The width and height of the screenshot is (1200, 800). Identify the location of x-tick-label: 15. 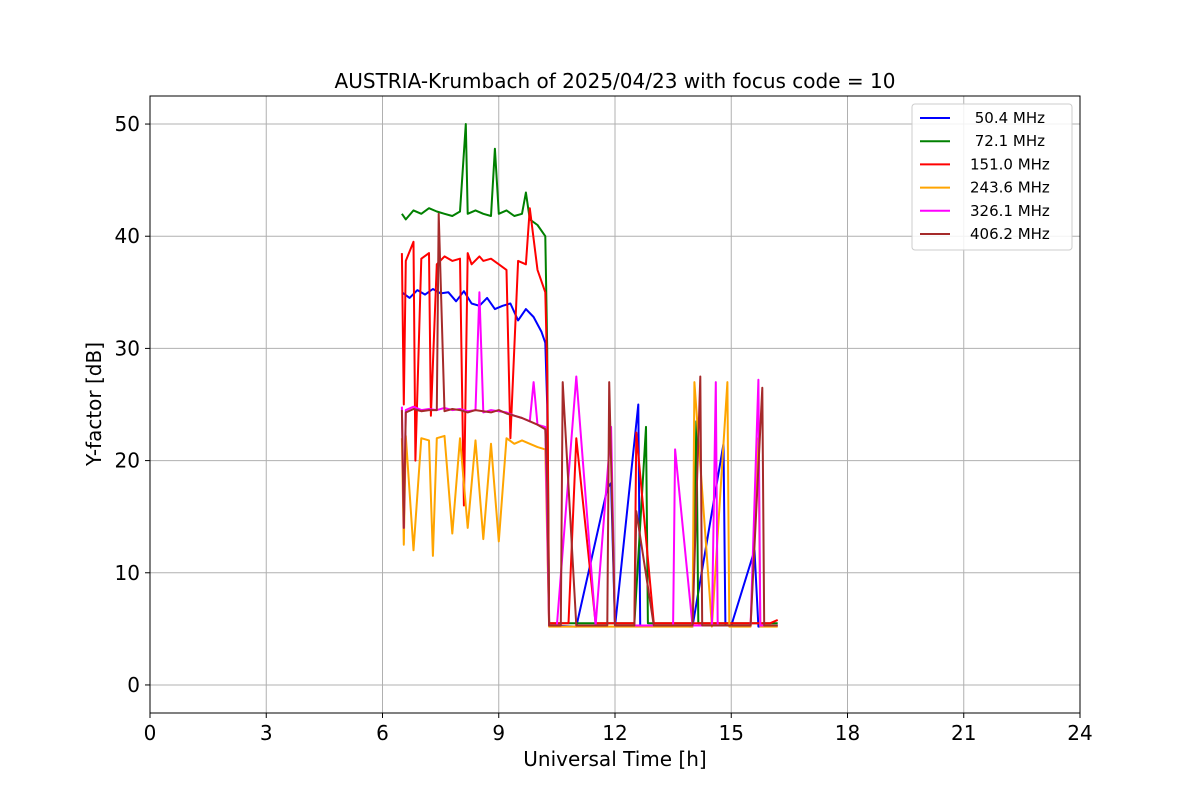
(731, 733).